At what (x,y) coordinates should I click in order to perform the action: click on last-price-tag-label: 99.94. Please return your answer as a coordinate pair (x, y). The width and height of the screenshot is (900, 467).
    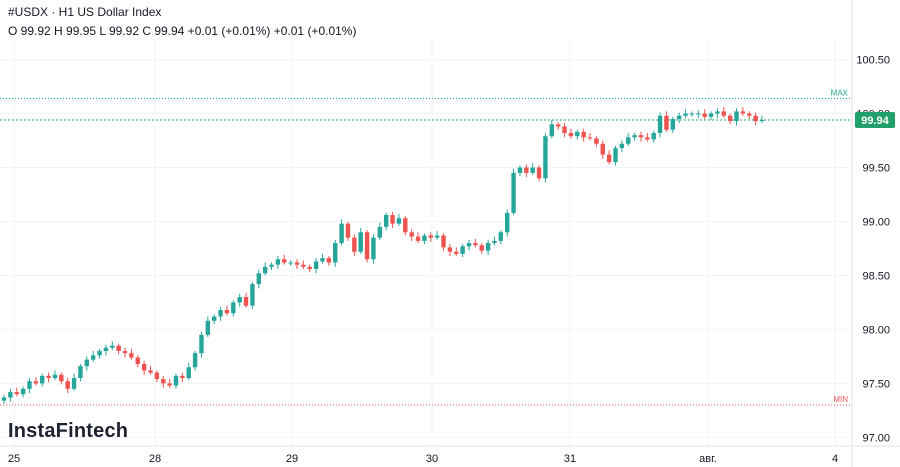
    Looking at the image, I should click on (875, 121).